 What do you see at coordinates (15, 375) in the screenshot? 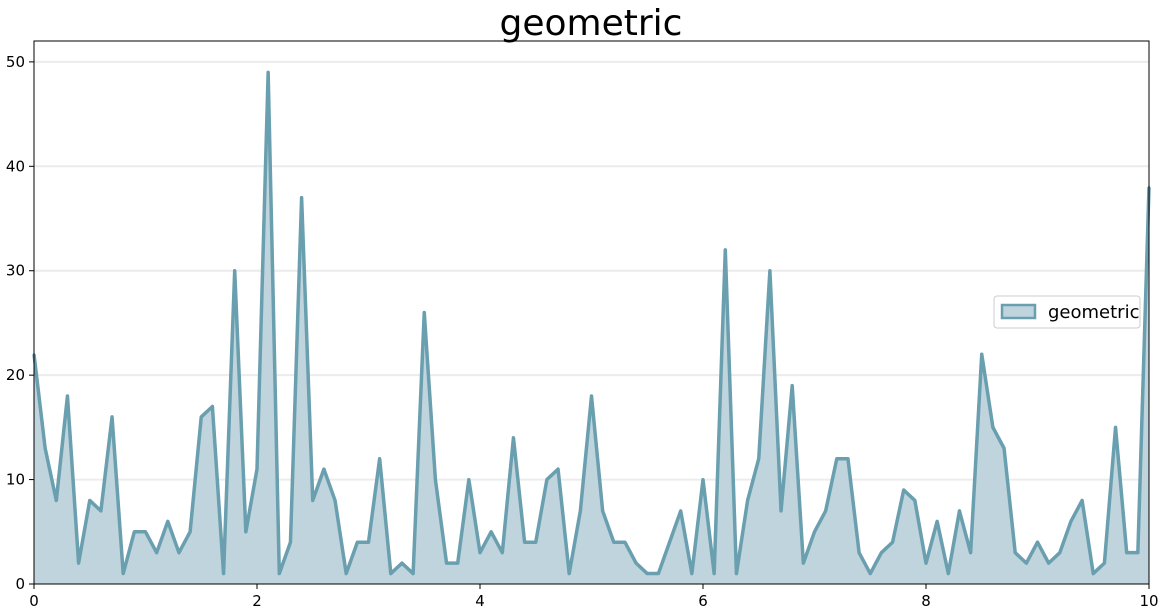
I see `y-tick-label: 20` at bounding box center [15, 375].